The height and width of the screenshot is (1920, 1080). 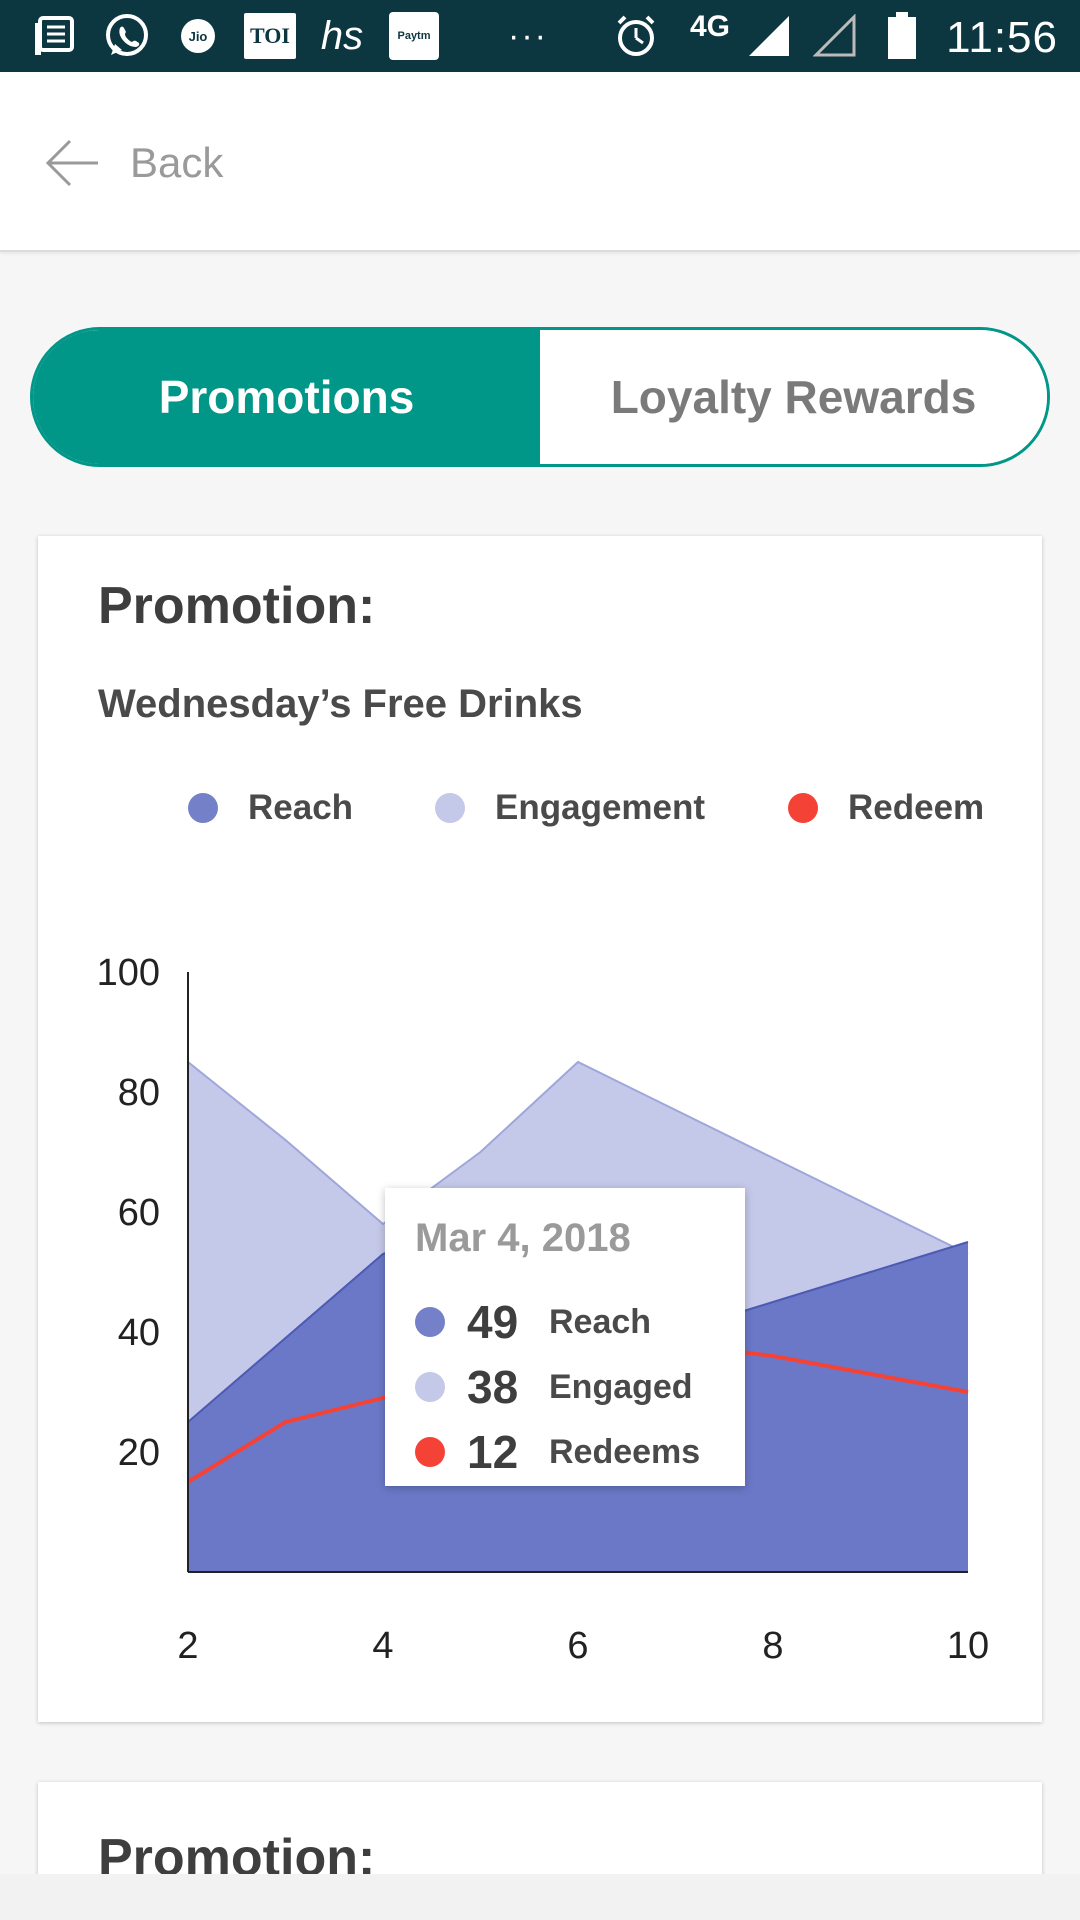 What do you see at coordinates (414, 36) in the screenshot?
I see `paytm-icon: Paytm` at bounding box center [414, 36].